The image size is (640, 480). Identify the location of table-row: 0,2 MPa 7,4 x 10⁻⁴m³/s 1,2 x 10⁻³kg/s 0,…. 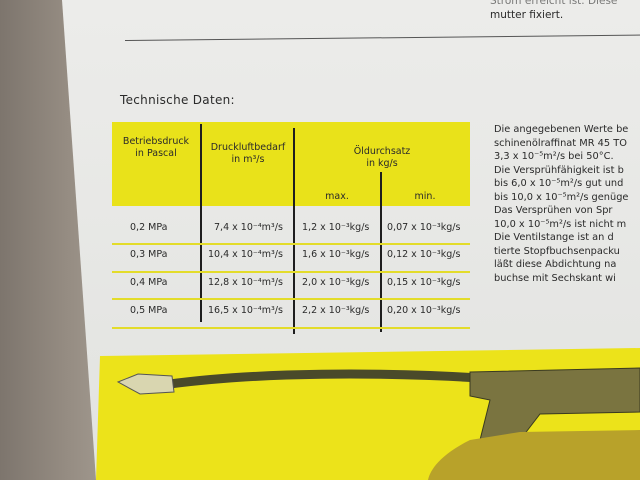
(291, 227).